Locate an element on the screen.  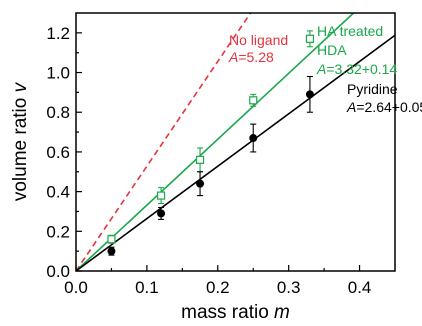
annotation-label-pyridine: Pyridine is located at coordinates (372, 89).